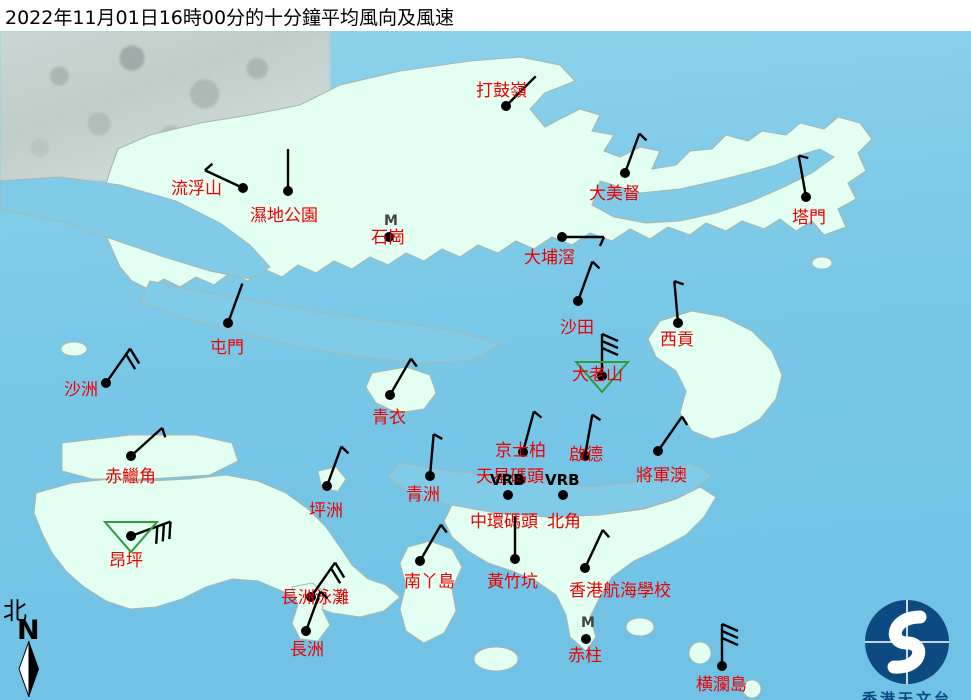 Image resolution: width=971 pixels, height=700 pixels. I want to click on land-chek-lap-kok-airport, so click(150, 457).